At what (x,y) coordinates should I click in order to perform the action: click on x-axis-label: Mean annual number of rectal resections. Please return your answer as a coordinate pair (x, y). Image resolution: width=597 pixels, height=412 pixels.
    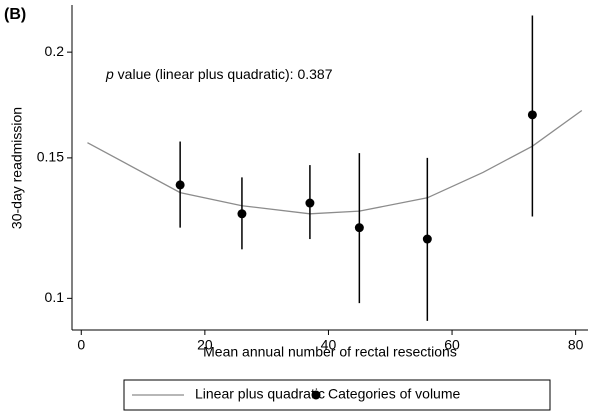
    Looking at the image, I should click on (330, 352).